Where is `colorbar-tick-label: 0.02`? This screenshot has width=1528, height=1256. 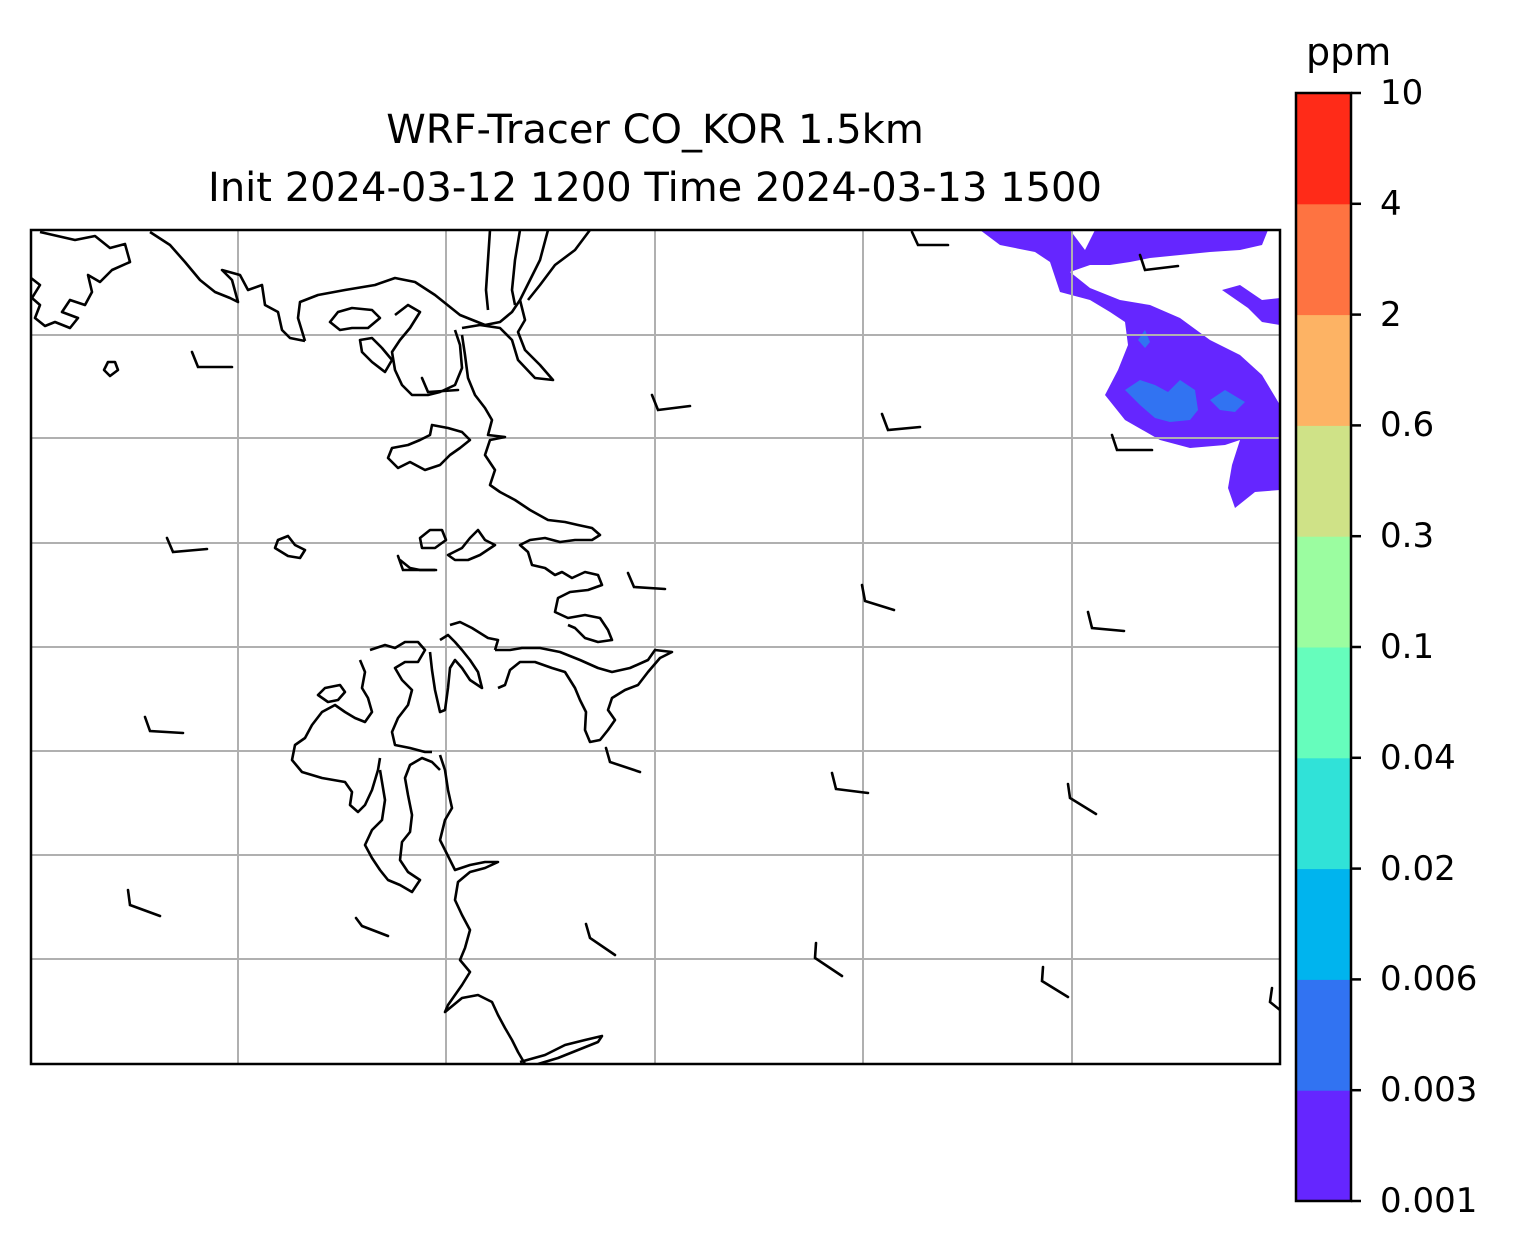
colorbar-tick-label: 0.02 is located at coordinates (1418, 868).